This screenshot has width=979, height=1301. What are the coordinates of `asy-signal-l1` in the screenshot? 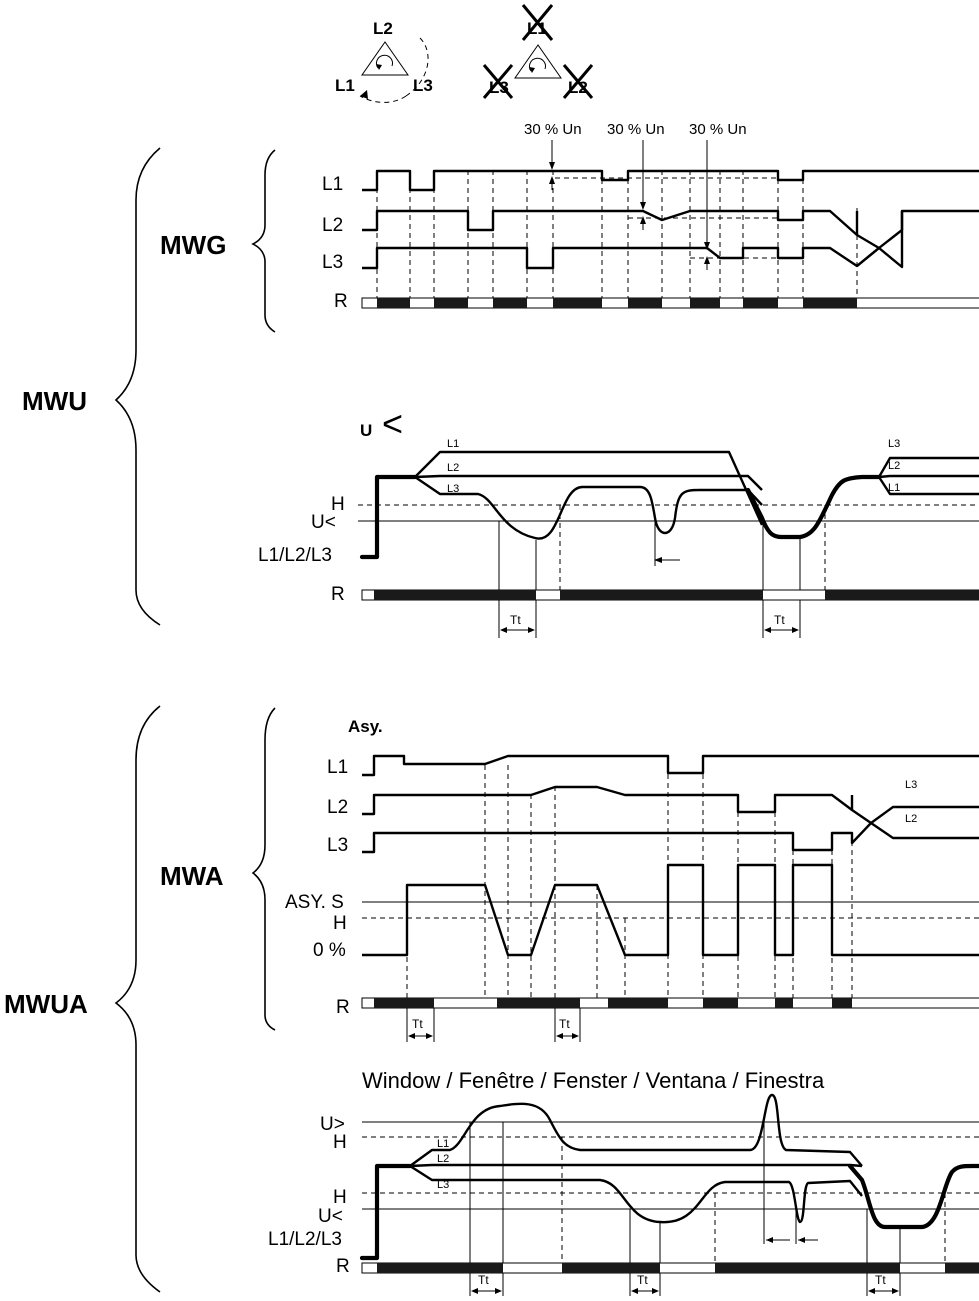 It's located at (670, 765).